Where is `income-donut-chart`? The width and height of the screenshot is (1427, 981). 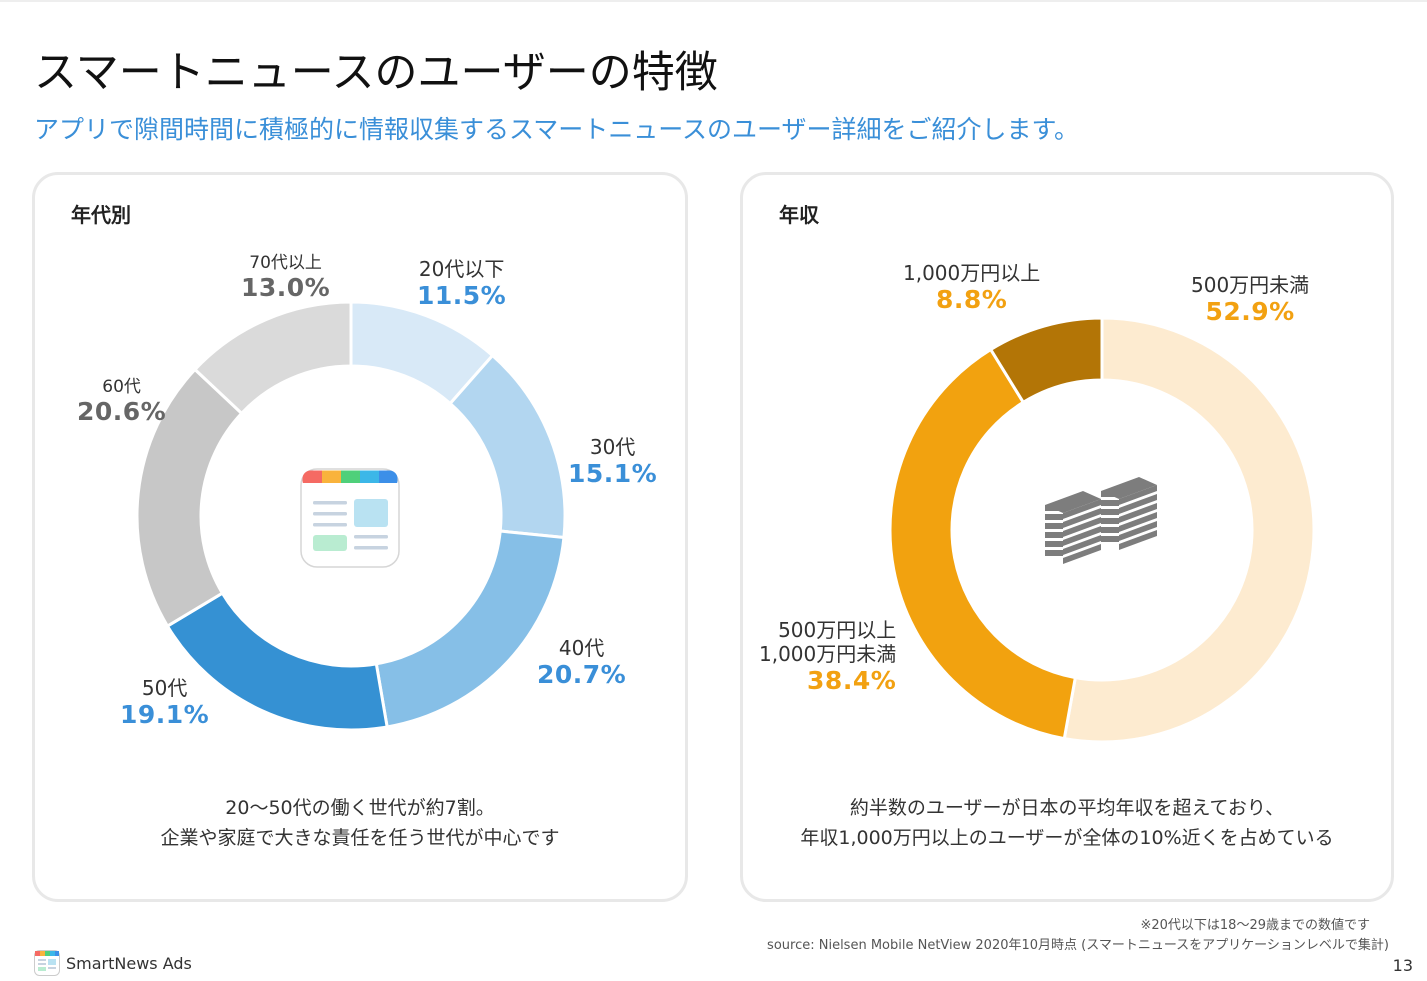
income-donut-chart is located at coordinates (1102, 530).